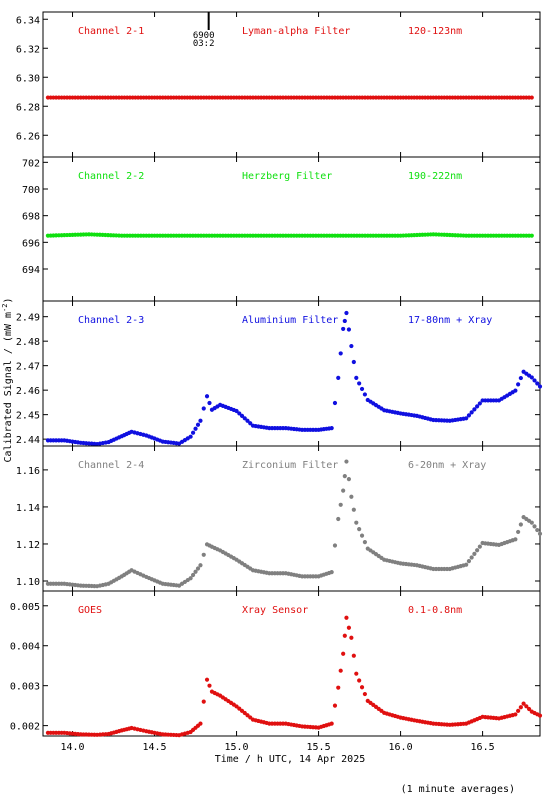 The image size is (550, 800). Describe the element at coordinates (28, 49) in the screenshot. I see `y-tick-label: 6.32` at that location.